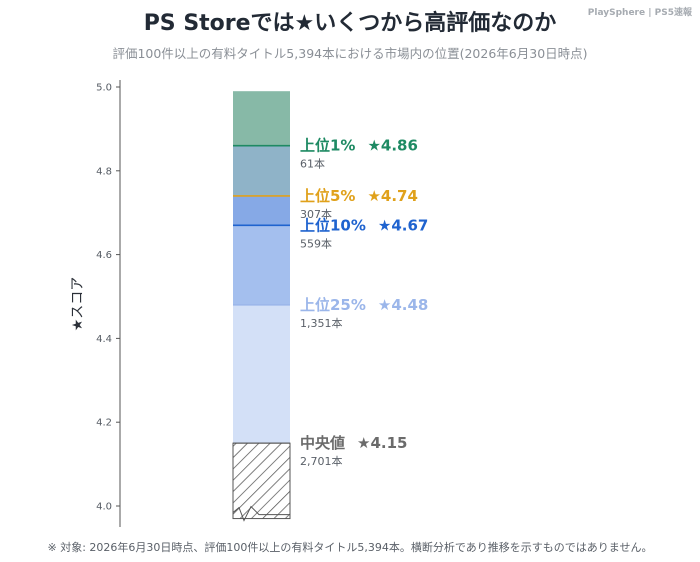 Image resolution: width=700 pixels, height=562 pixels. I want to click on benchmark-label: 中央値 ★4.15, so click(353, 443).